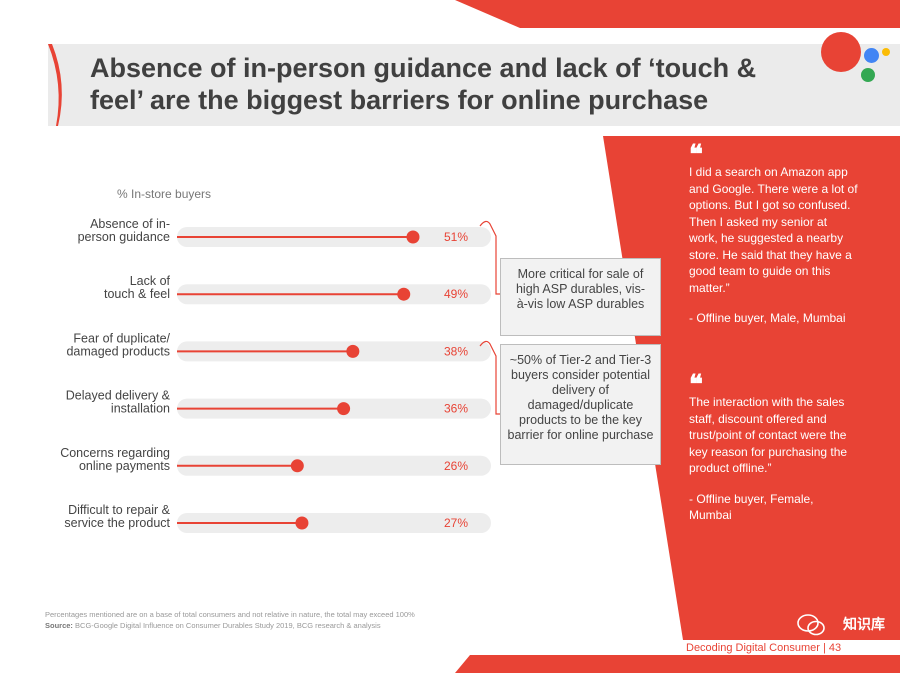 This screenshot has height=673, width=900. Describe the element at coordinates (137, 294) in the screenshot. I see `category-label: touch & feel` at that location.